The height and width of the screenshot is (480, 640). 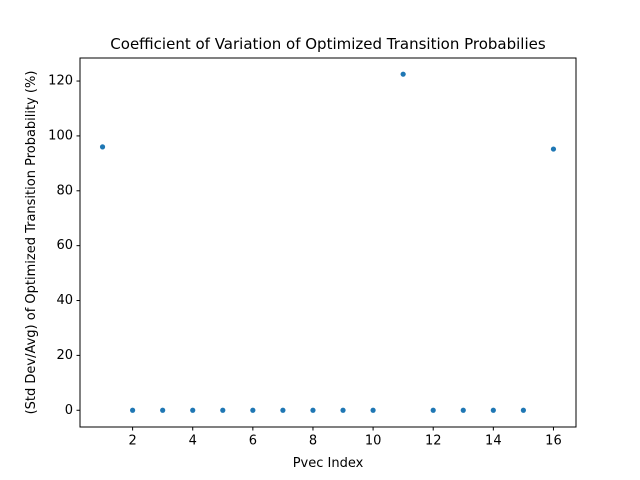 I want to click on x-tick-label: 14, so click(x=493, y=441).